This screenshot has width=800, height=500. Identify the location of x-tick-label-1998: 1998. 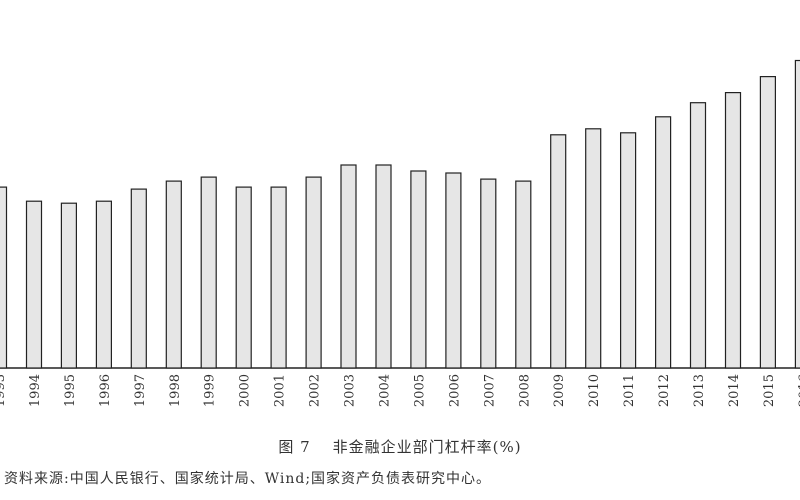
(175, 390).